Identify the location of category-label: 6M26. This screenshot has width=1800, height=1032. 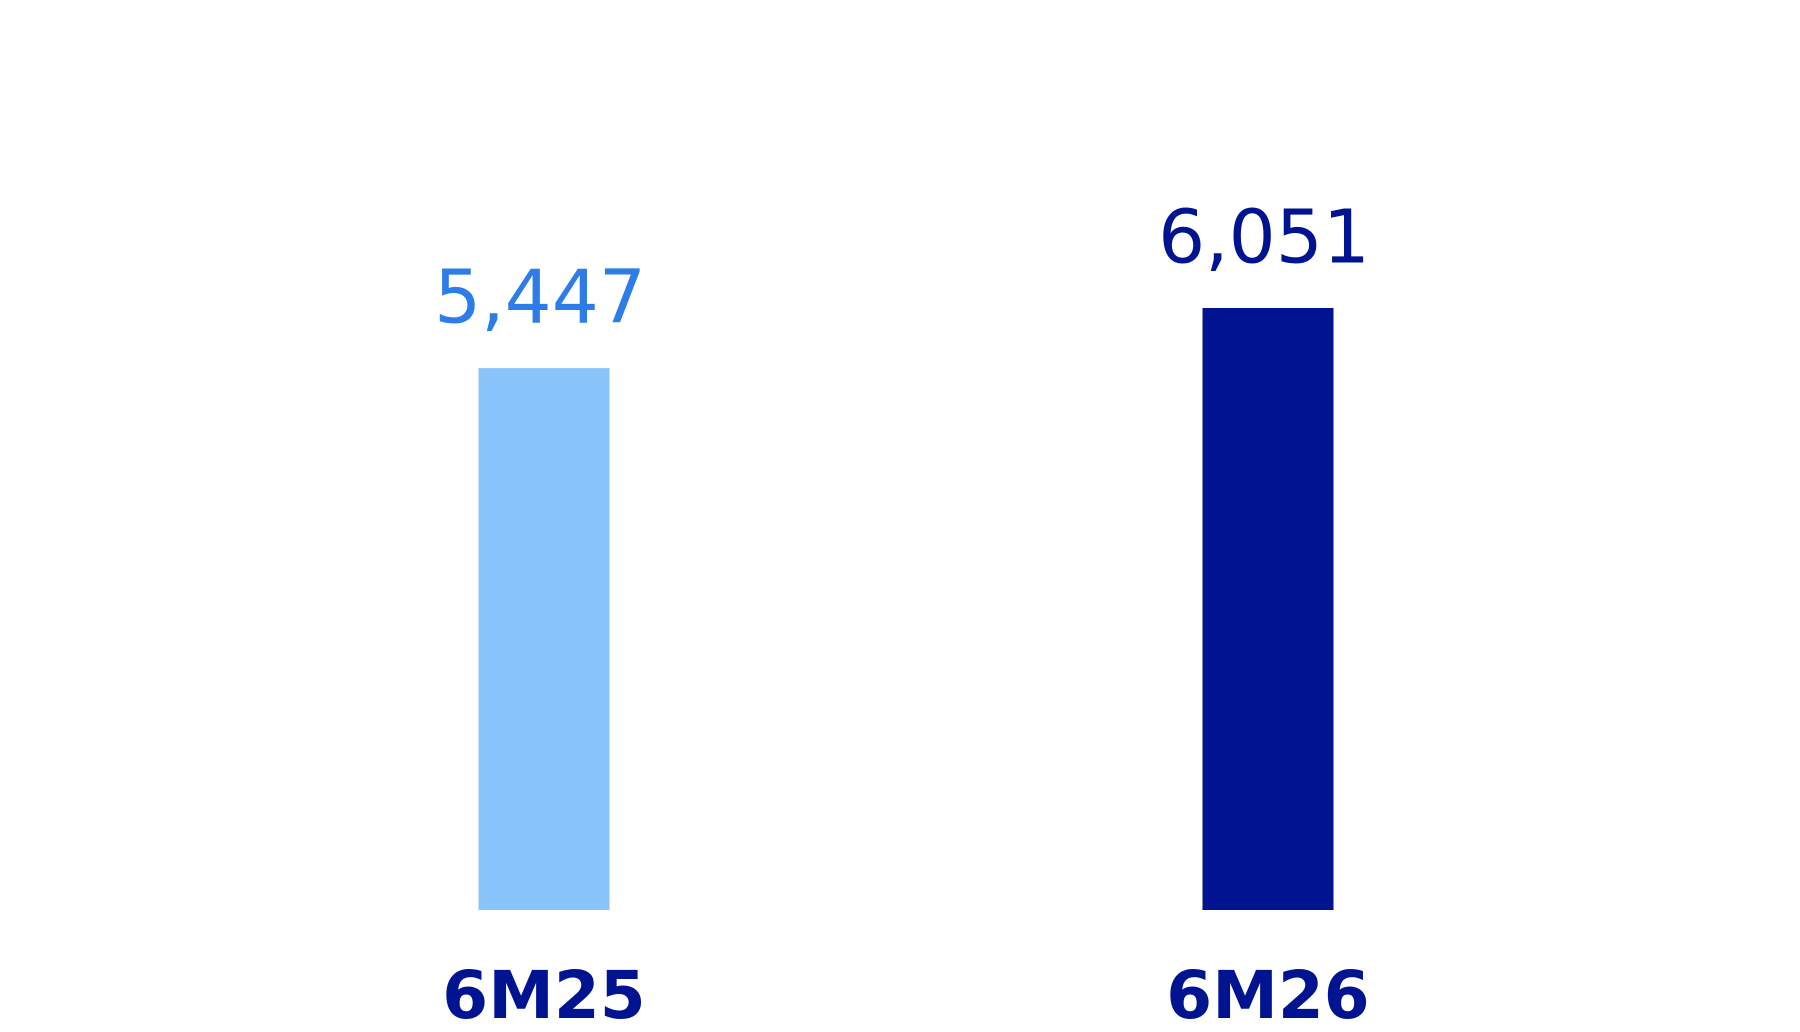
(1267, 994).